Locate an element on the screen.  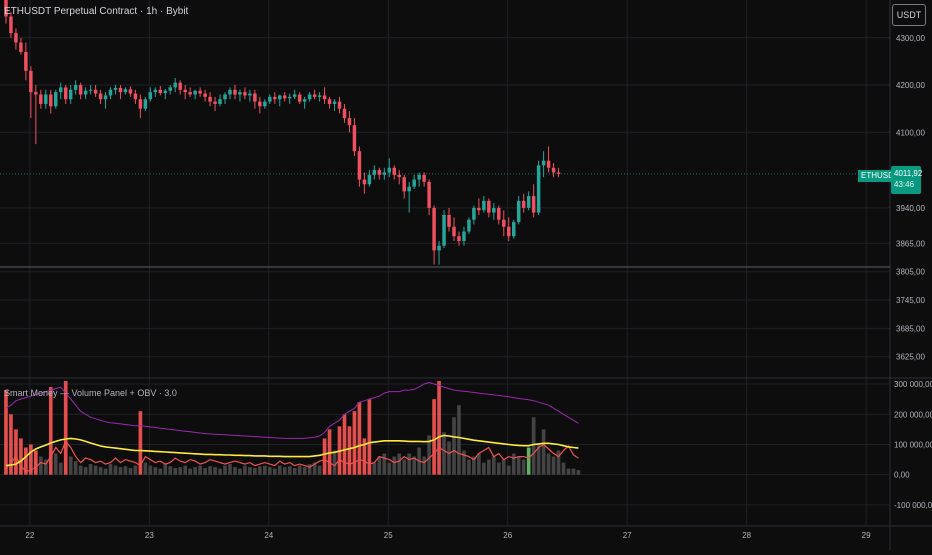
time-tick-label: 22 is located at coordinates (29, 535).